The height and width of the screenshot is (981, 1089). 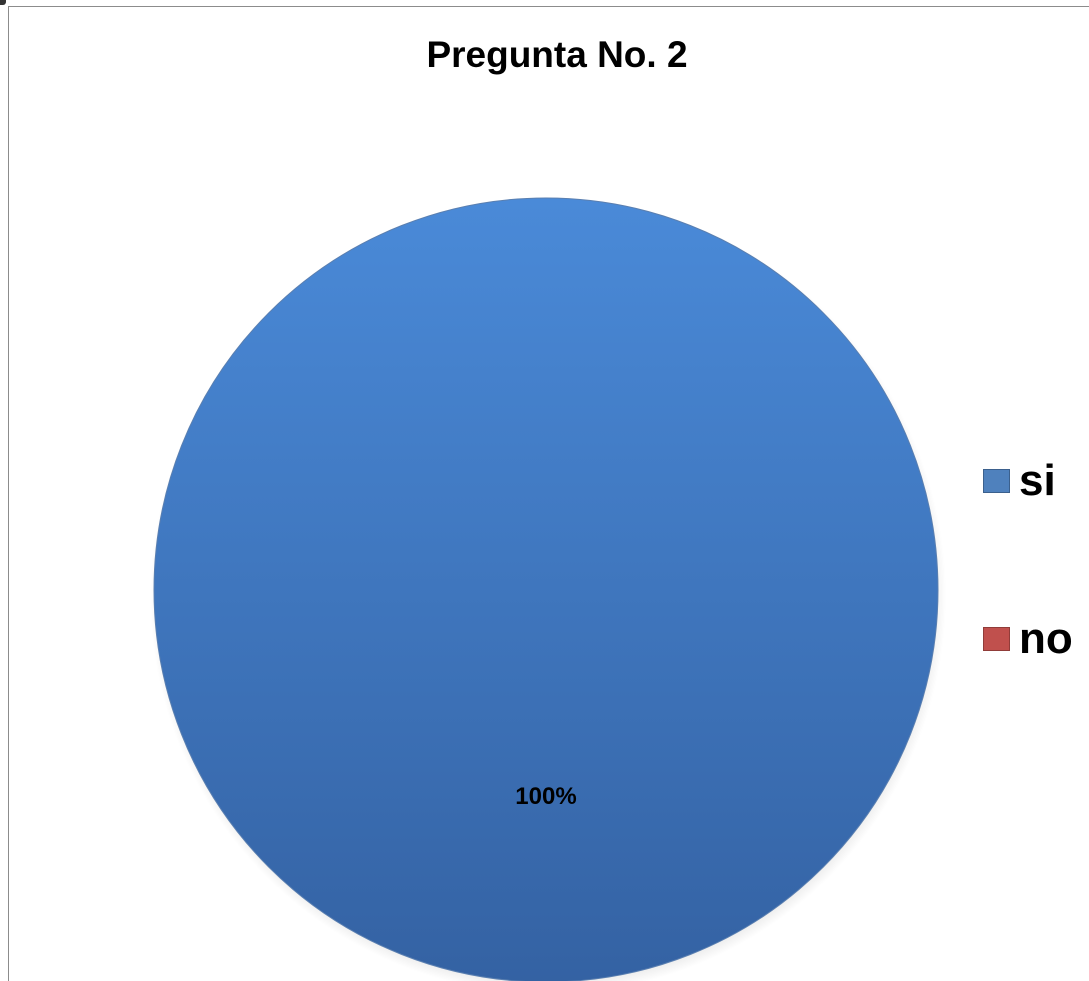 I want to click on legend-swatch-no, so click(x=996, y=639).